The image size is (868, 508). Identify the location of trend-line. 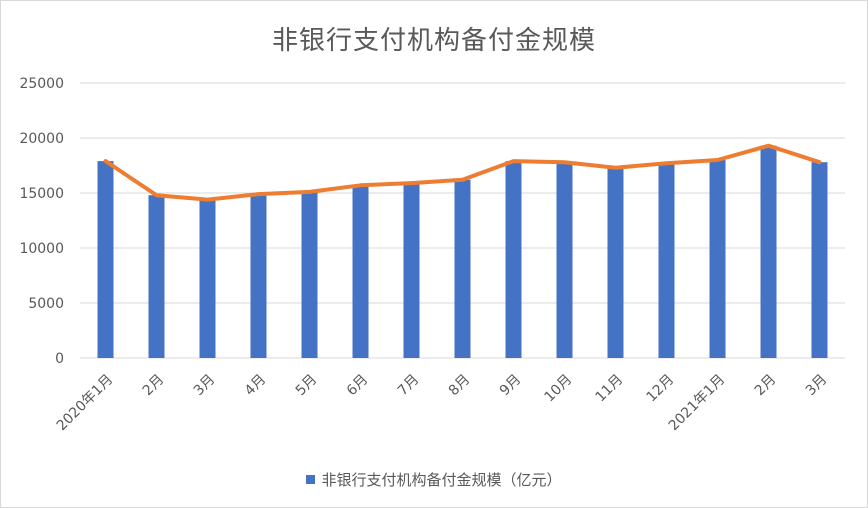
(462, 172).